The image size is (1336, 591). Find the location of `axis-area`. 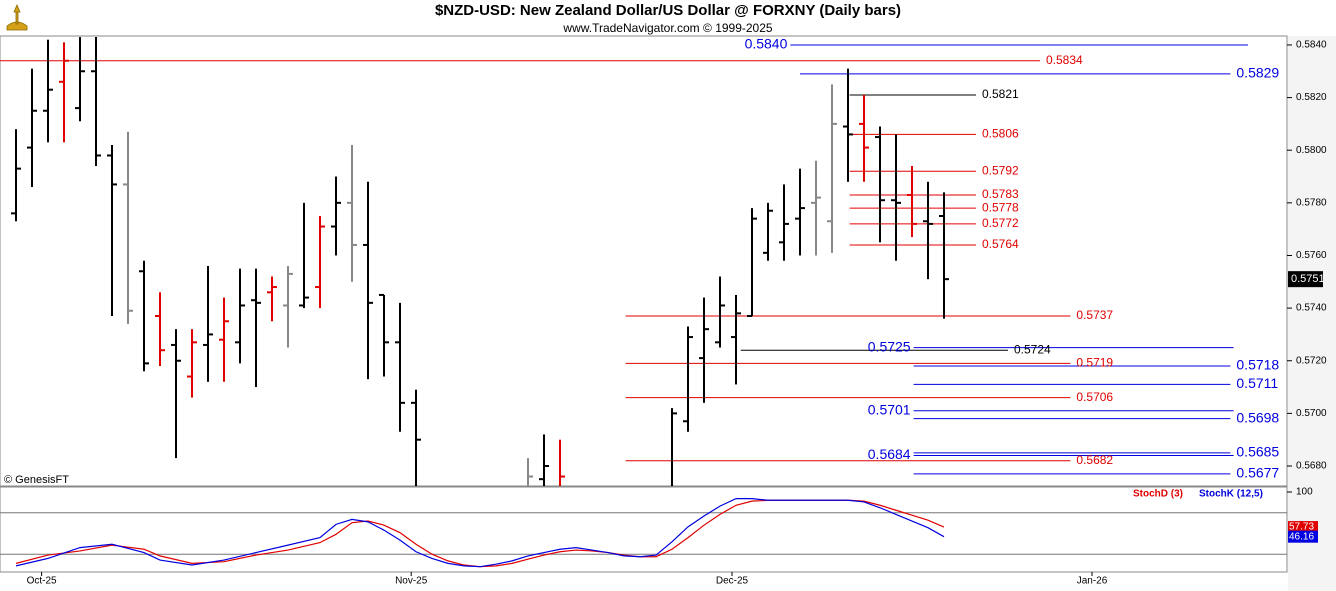

axis-area is located at coordinates (1312, 313).